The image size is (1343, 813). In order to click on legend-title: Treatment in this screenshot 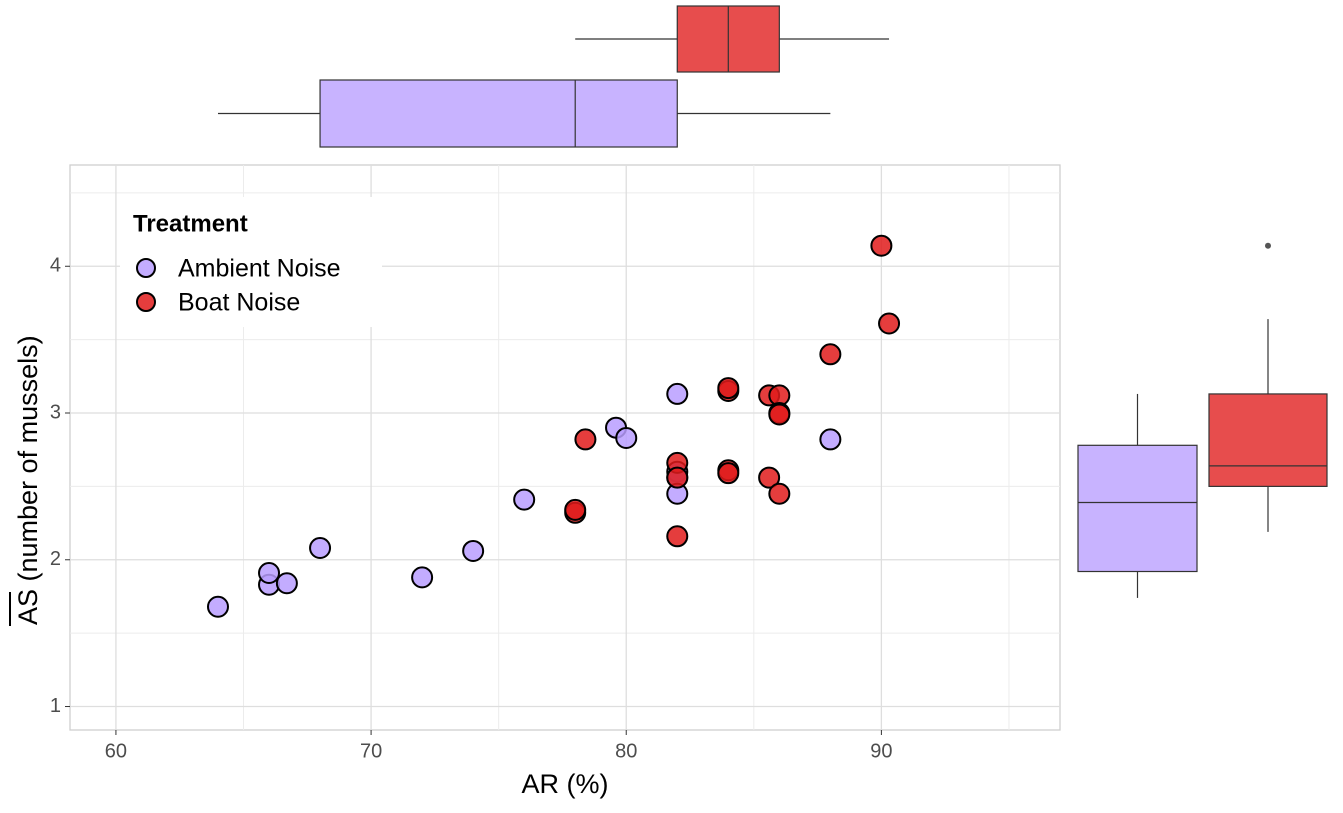, I will do `click(190, 223)`.